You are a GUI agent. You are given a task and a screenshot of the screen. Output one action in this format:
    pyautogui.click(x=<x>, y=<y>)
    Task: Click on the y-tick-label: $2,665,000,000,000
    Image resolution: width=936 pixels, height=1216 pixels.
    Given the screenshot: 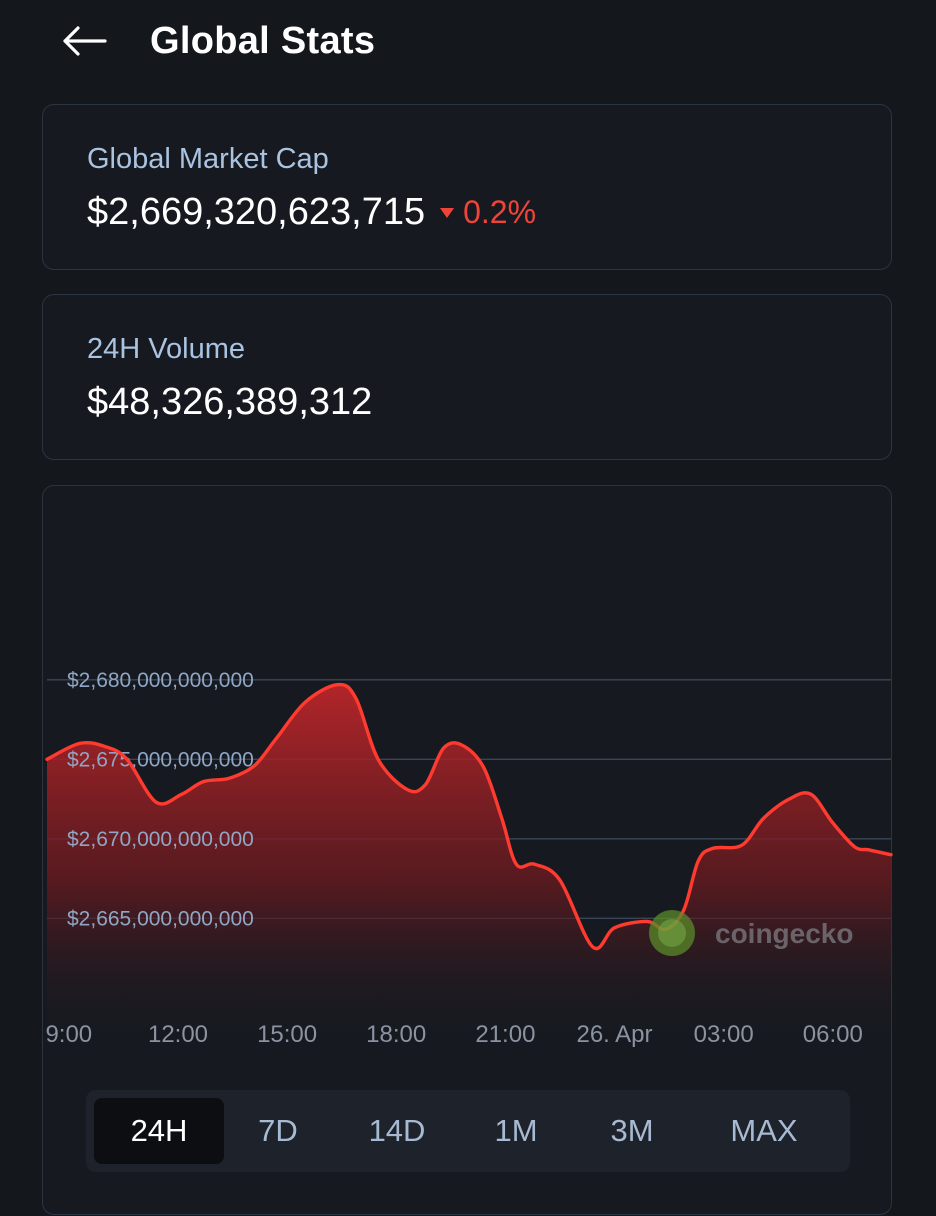 What is the action you would take?
    pyautogui.click(x=160, y=918)
    